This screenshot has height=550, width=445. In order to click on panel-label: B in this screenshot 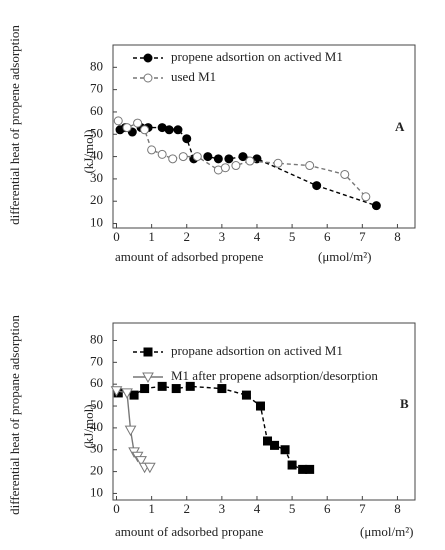, I will do `click(404, 403)`.